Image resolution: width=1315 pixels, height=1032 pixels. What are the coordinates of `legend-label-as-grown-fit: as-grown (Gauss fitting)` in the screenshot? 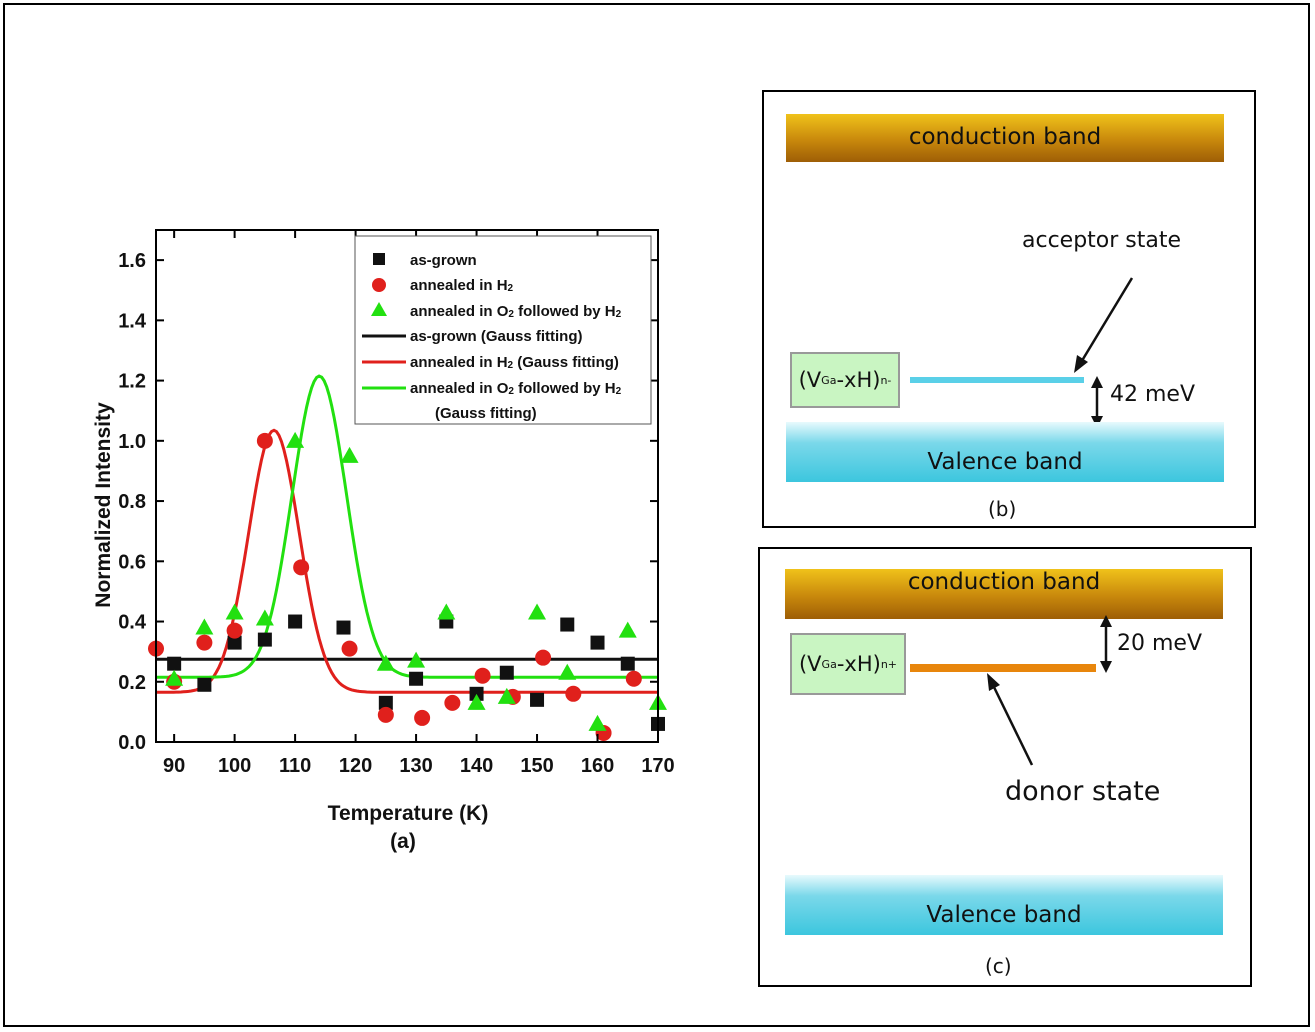 It's located at (496, 336).